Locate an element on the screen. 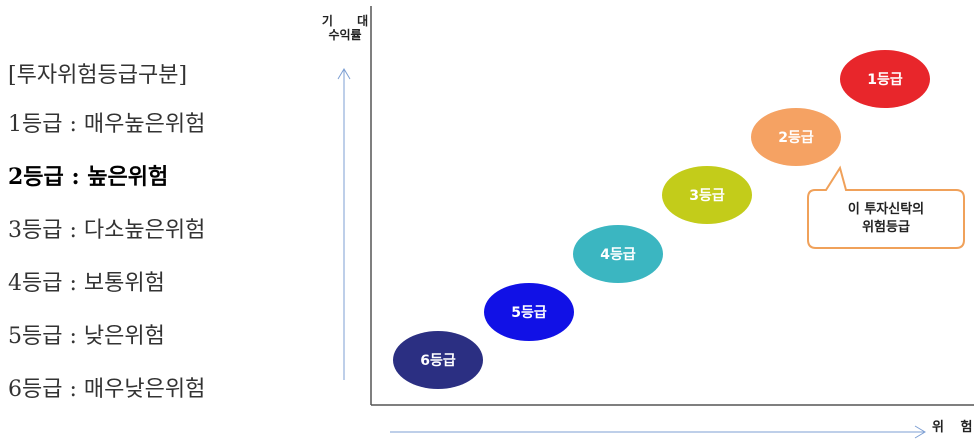 This screenshot has height=442, width=974. grade-4-ellipse is located at coordinates (618, 254).